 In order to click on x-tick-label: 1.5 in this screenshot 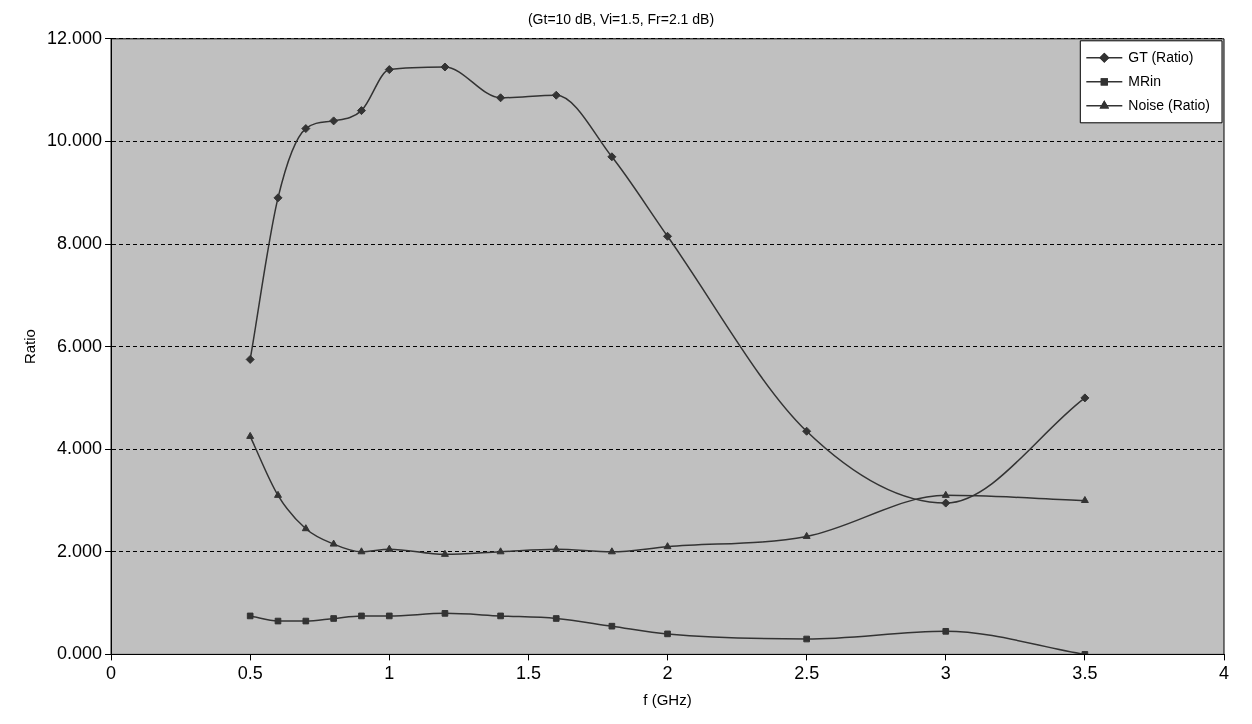, I will do `click(528, 673)`.